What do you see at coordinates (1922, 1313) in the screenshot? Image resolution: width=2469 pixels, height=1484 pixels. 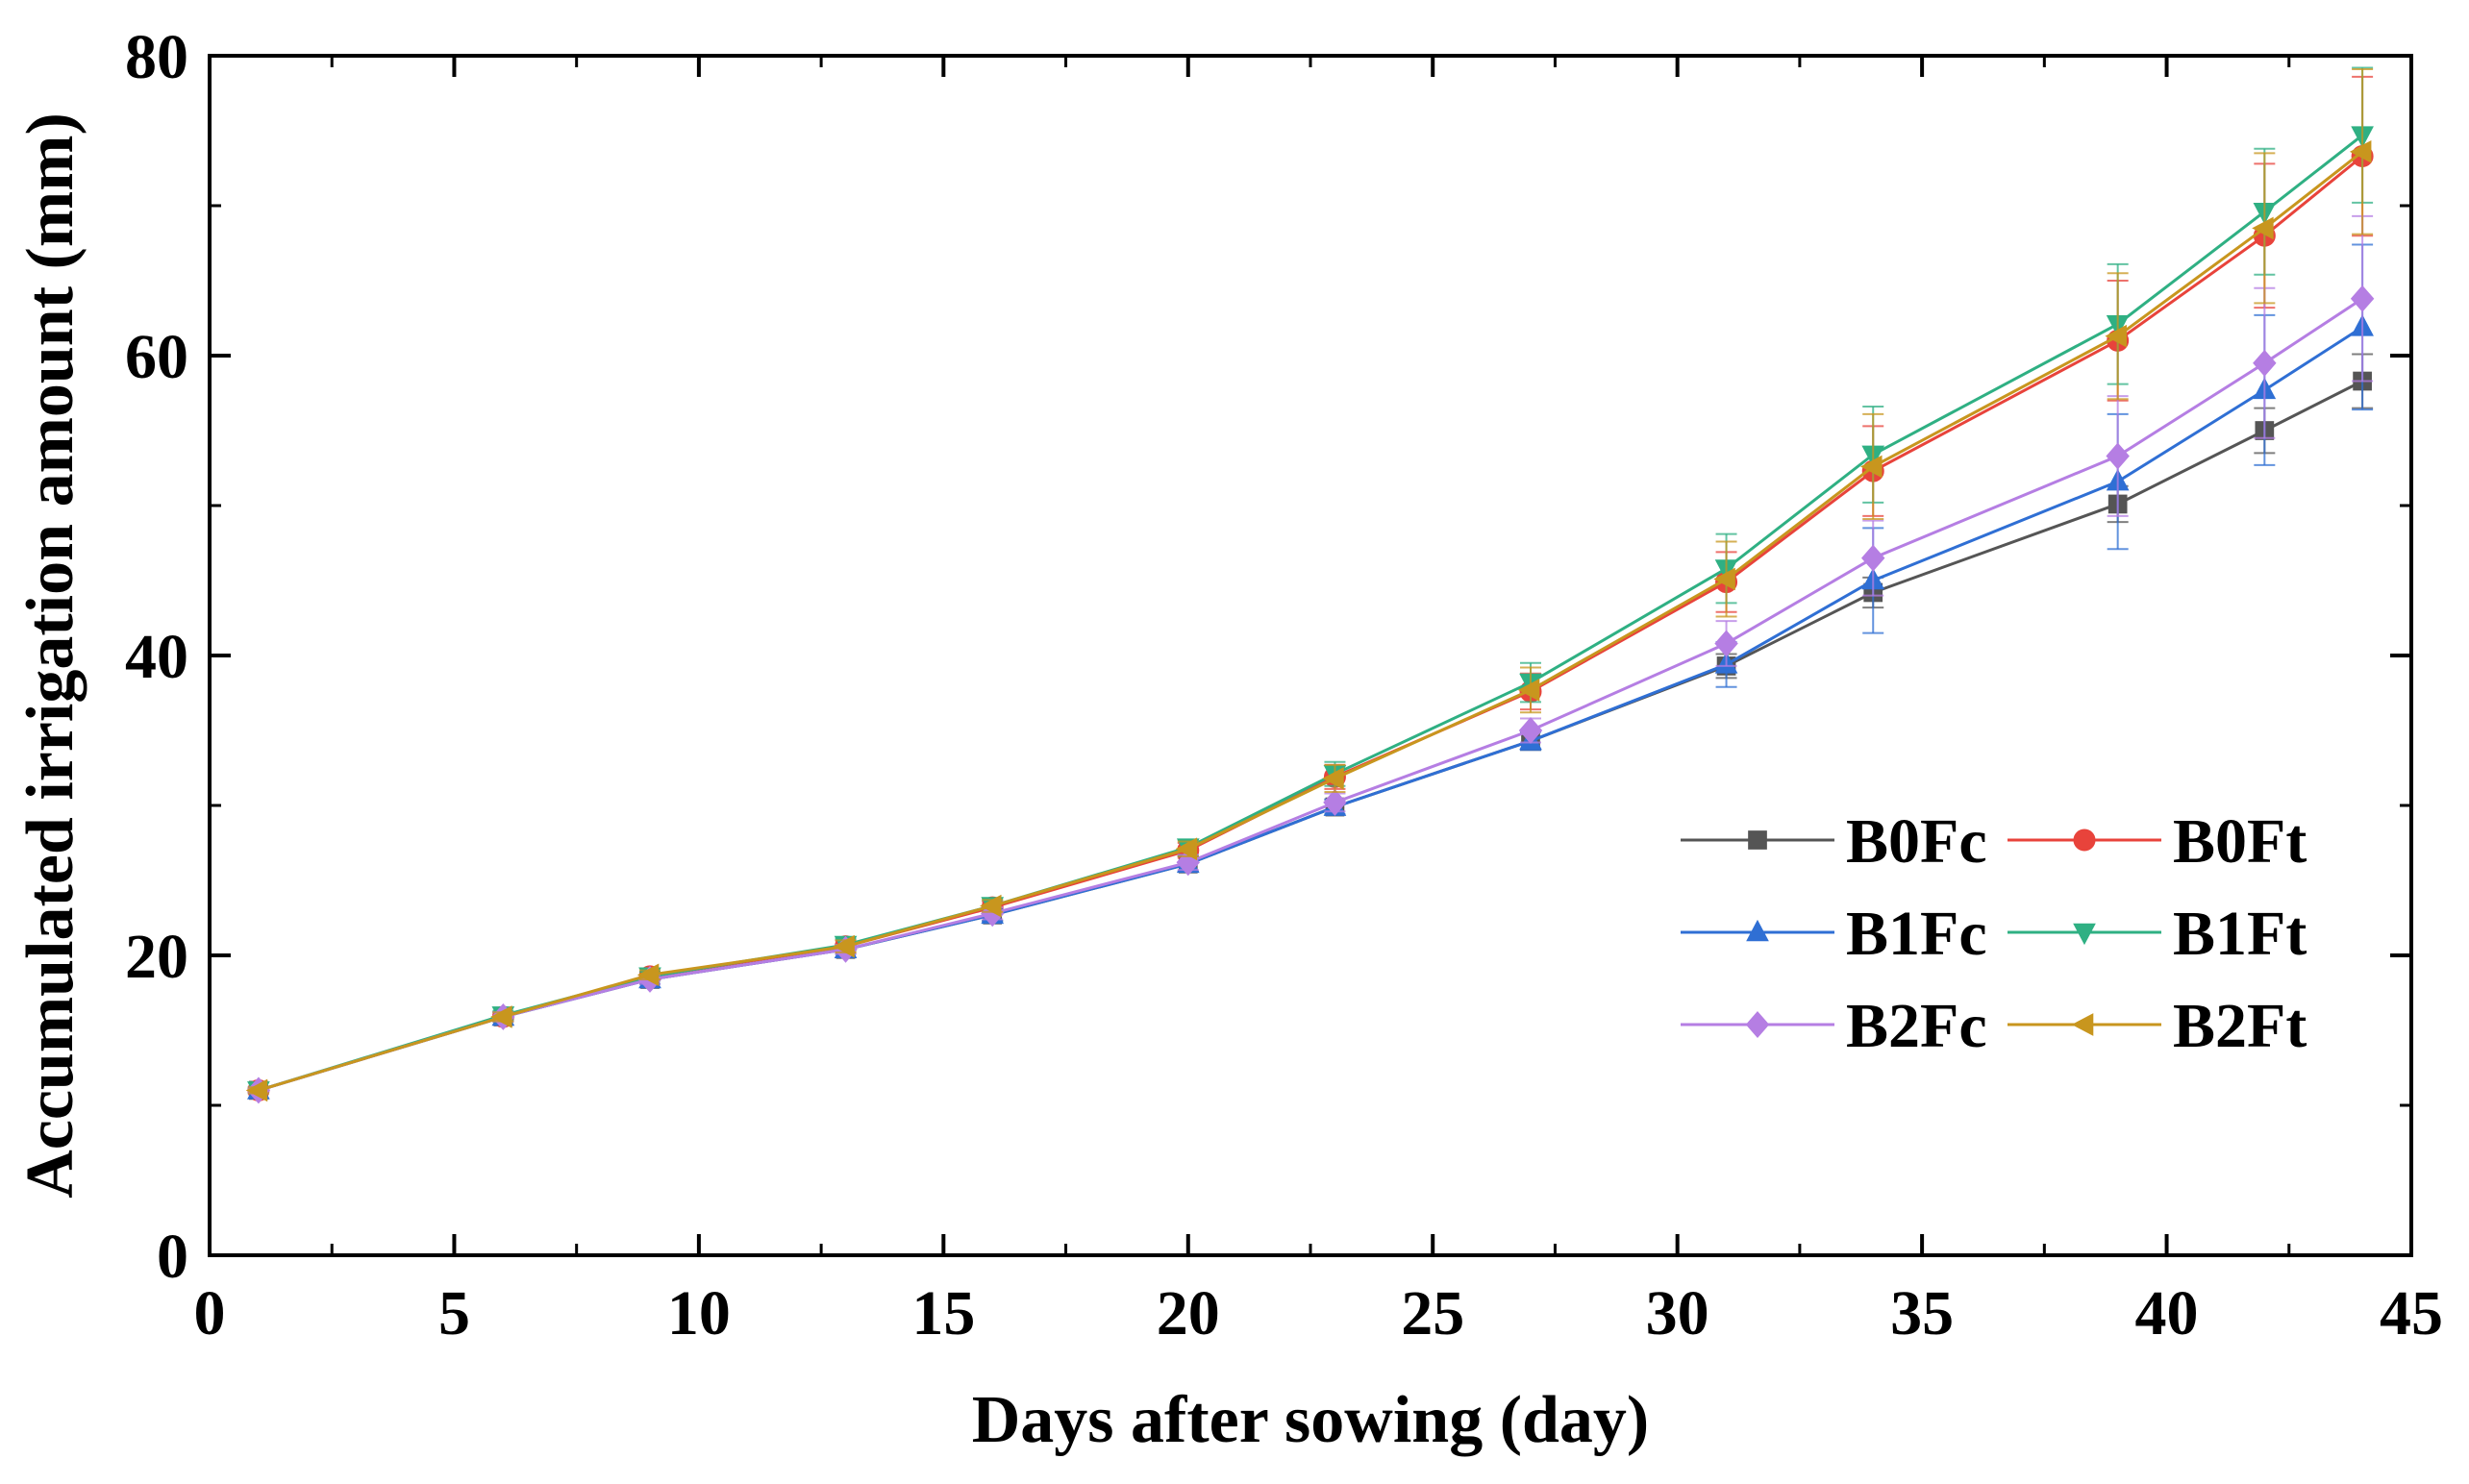 I see `x-tick-label: 35` at bounding box center [1922, 1313].